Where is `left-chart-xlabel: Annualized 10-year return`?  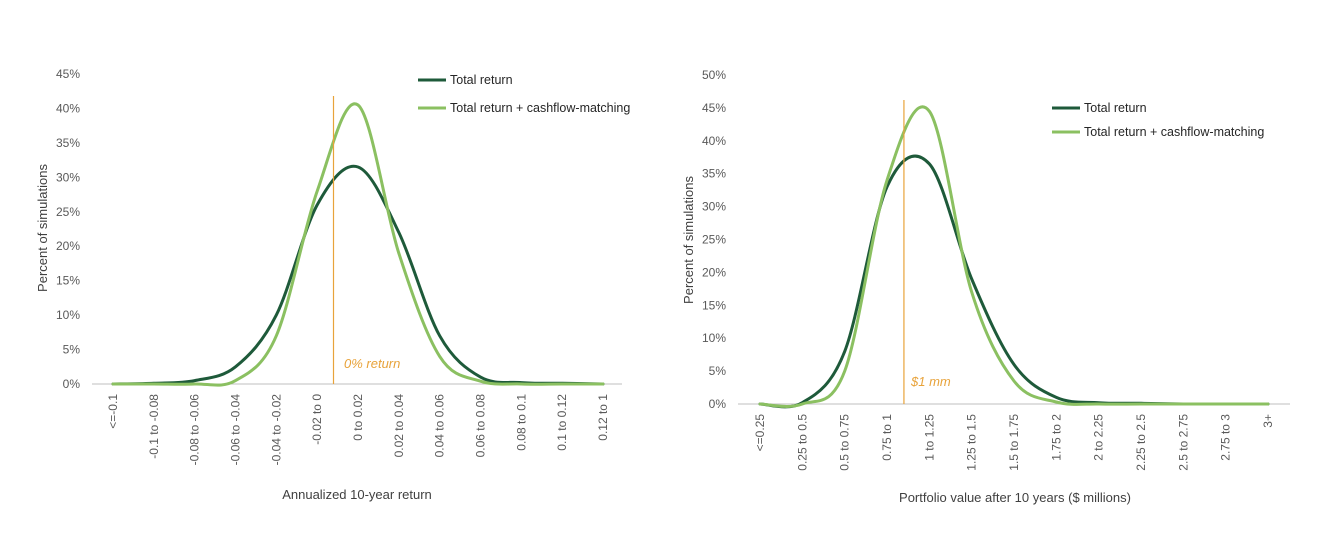
left-chart-xlabel: Annualized 10-year return is located at coordinates (357, 494).